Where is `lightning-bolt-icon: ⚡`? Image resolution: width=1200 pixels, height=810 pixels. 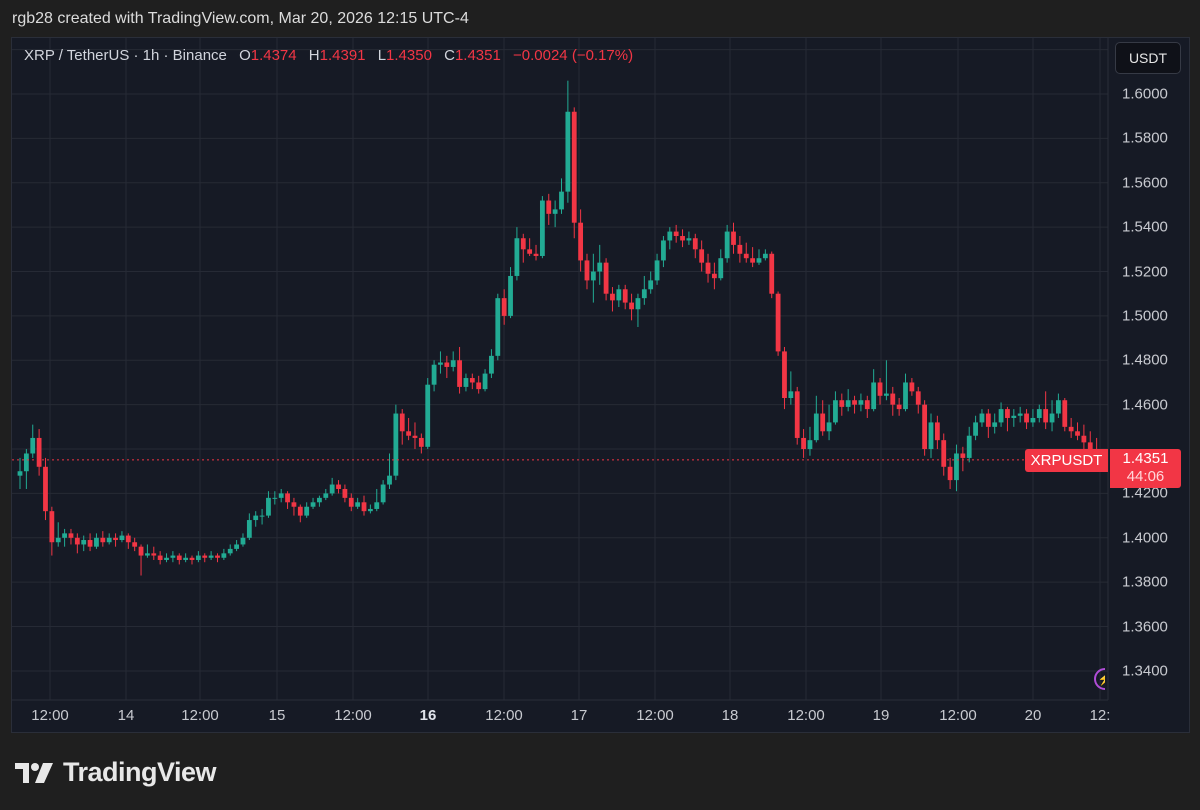 lightning-bolt-icon: ⚡ is located at coordinates (1099, 679).